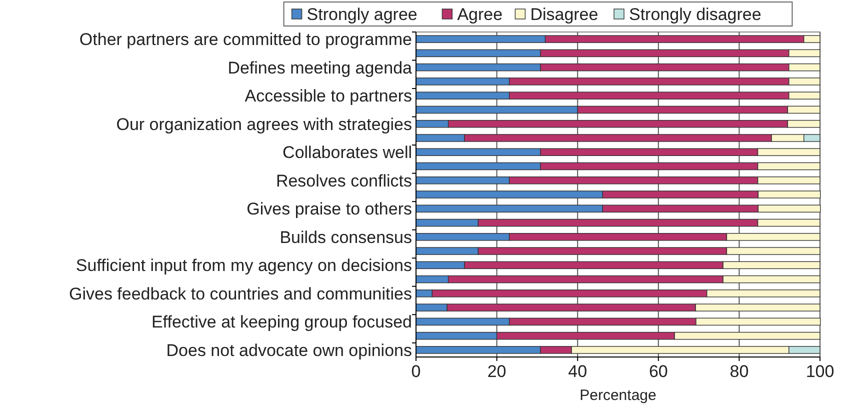  What do you see at coordinates (344, 180) in the screenshot?
I see `y-tick-label: Resolves conflicts` at bounding box center [344, 180].